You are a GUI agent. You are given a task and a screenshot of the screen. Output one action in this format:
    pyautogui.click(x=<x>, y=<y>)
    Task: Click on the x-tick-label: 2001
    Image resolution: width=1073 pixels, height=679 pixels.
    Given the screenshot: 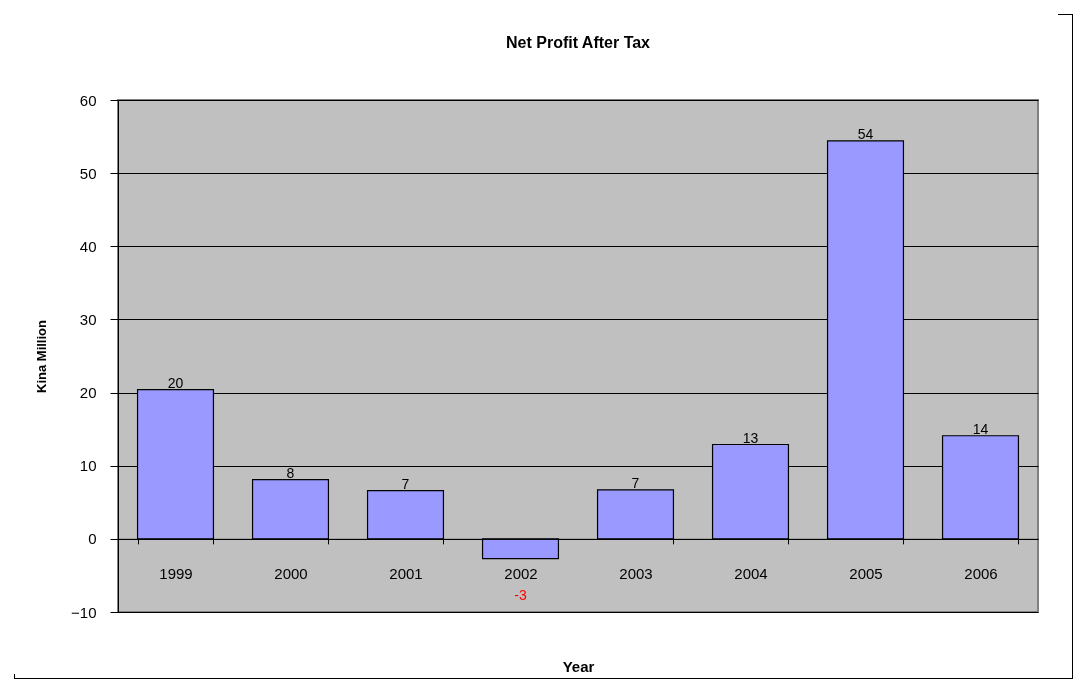 What is the action you would take?
    pyautogui.click(x=406, y=574)
    